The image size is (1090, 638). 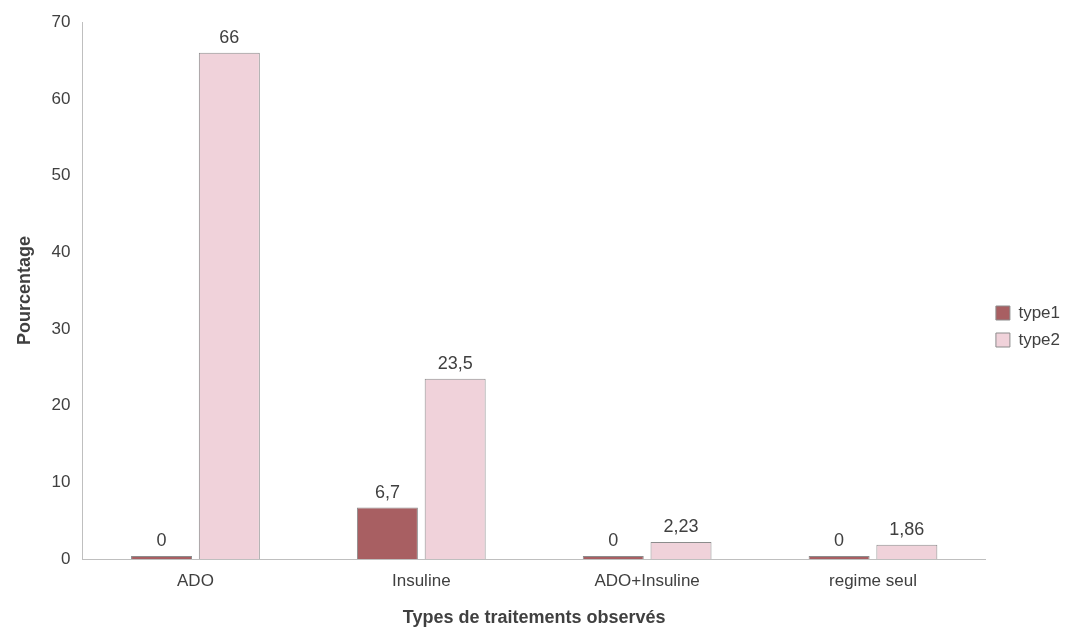 What do you see at coordinates (195, 580) in the screenshot?
I see `x-tick-label: ADO` at bounding box center [195, 580].